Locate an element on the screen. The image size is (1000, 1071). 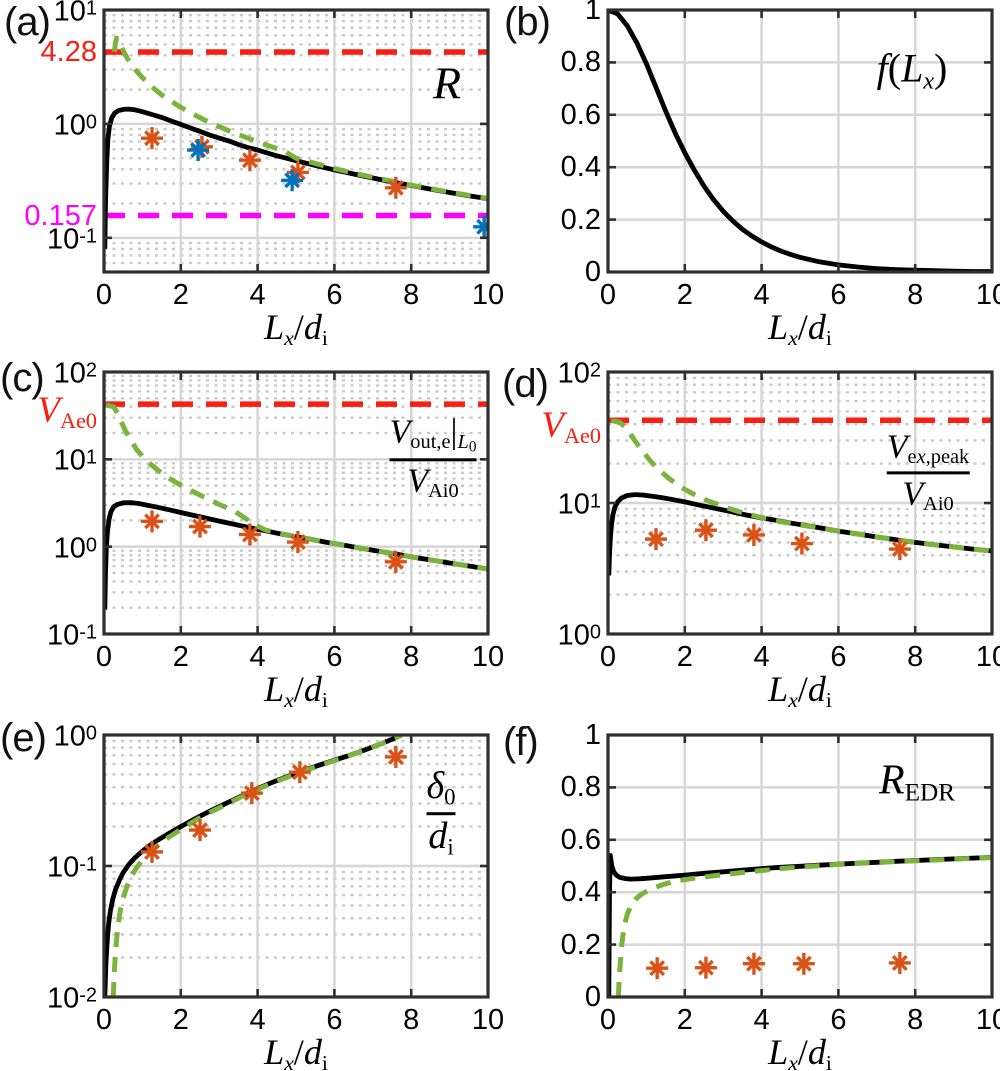
y-tick-label: 0.6 is located at coordinates (580, 839).